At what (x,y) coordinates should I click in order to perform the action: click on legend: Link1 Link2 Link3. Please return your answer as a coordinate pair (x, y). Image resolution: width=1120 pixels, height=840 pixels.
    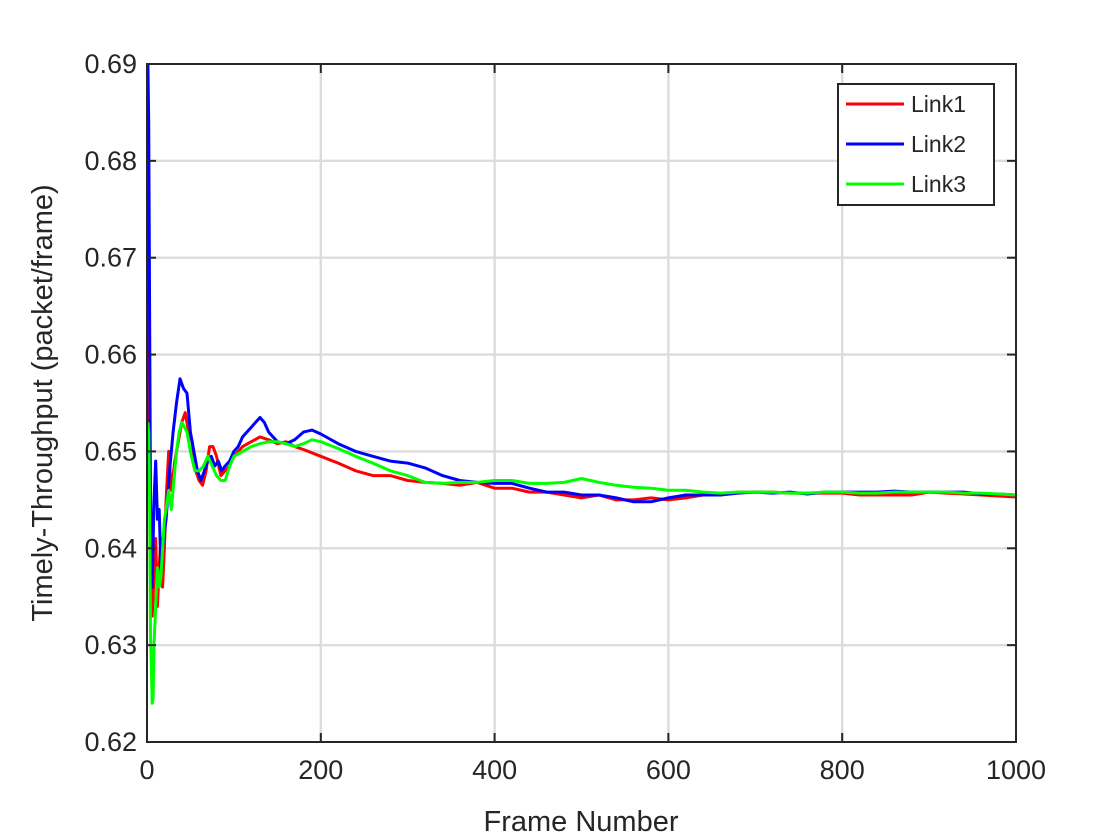
    Looking at the image, I should click on (916, 144).